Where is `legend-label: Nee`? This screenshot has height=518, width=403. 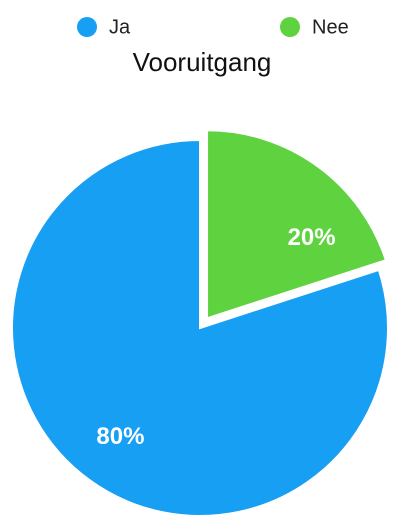
legend-label: Nee is located at coordinates (330, 27).